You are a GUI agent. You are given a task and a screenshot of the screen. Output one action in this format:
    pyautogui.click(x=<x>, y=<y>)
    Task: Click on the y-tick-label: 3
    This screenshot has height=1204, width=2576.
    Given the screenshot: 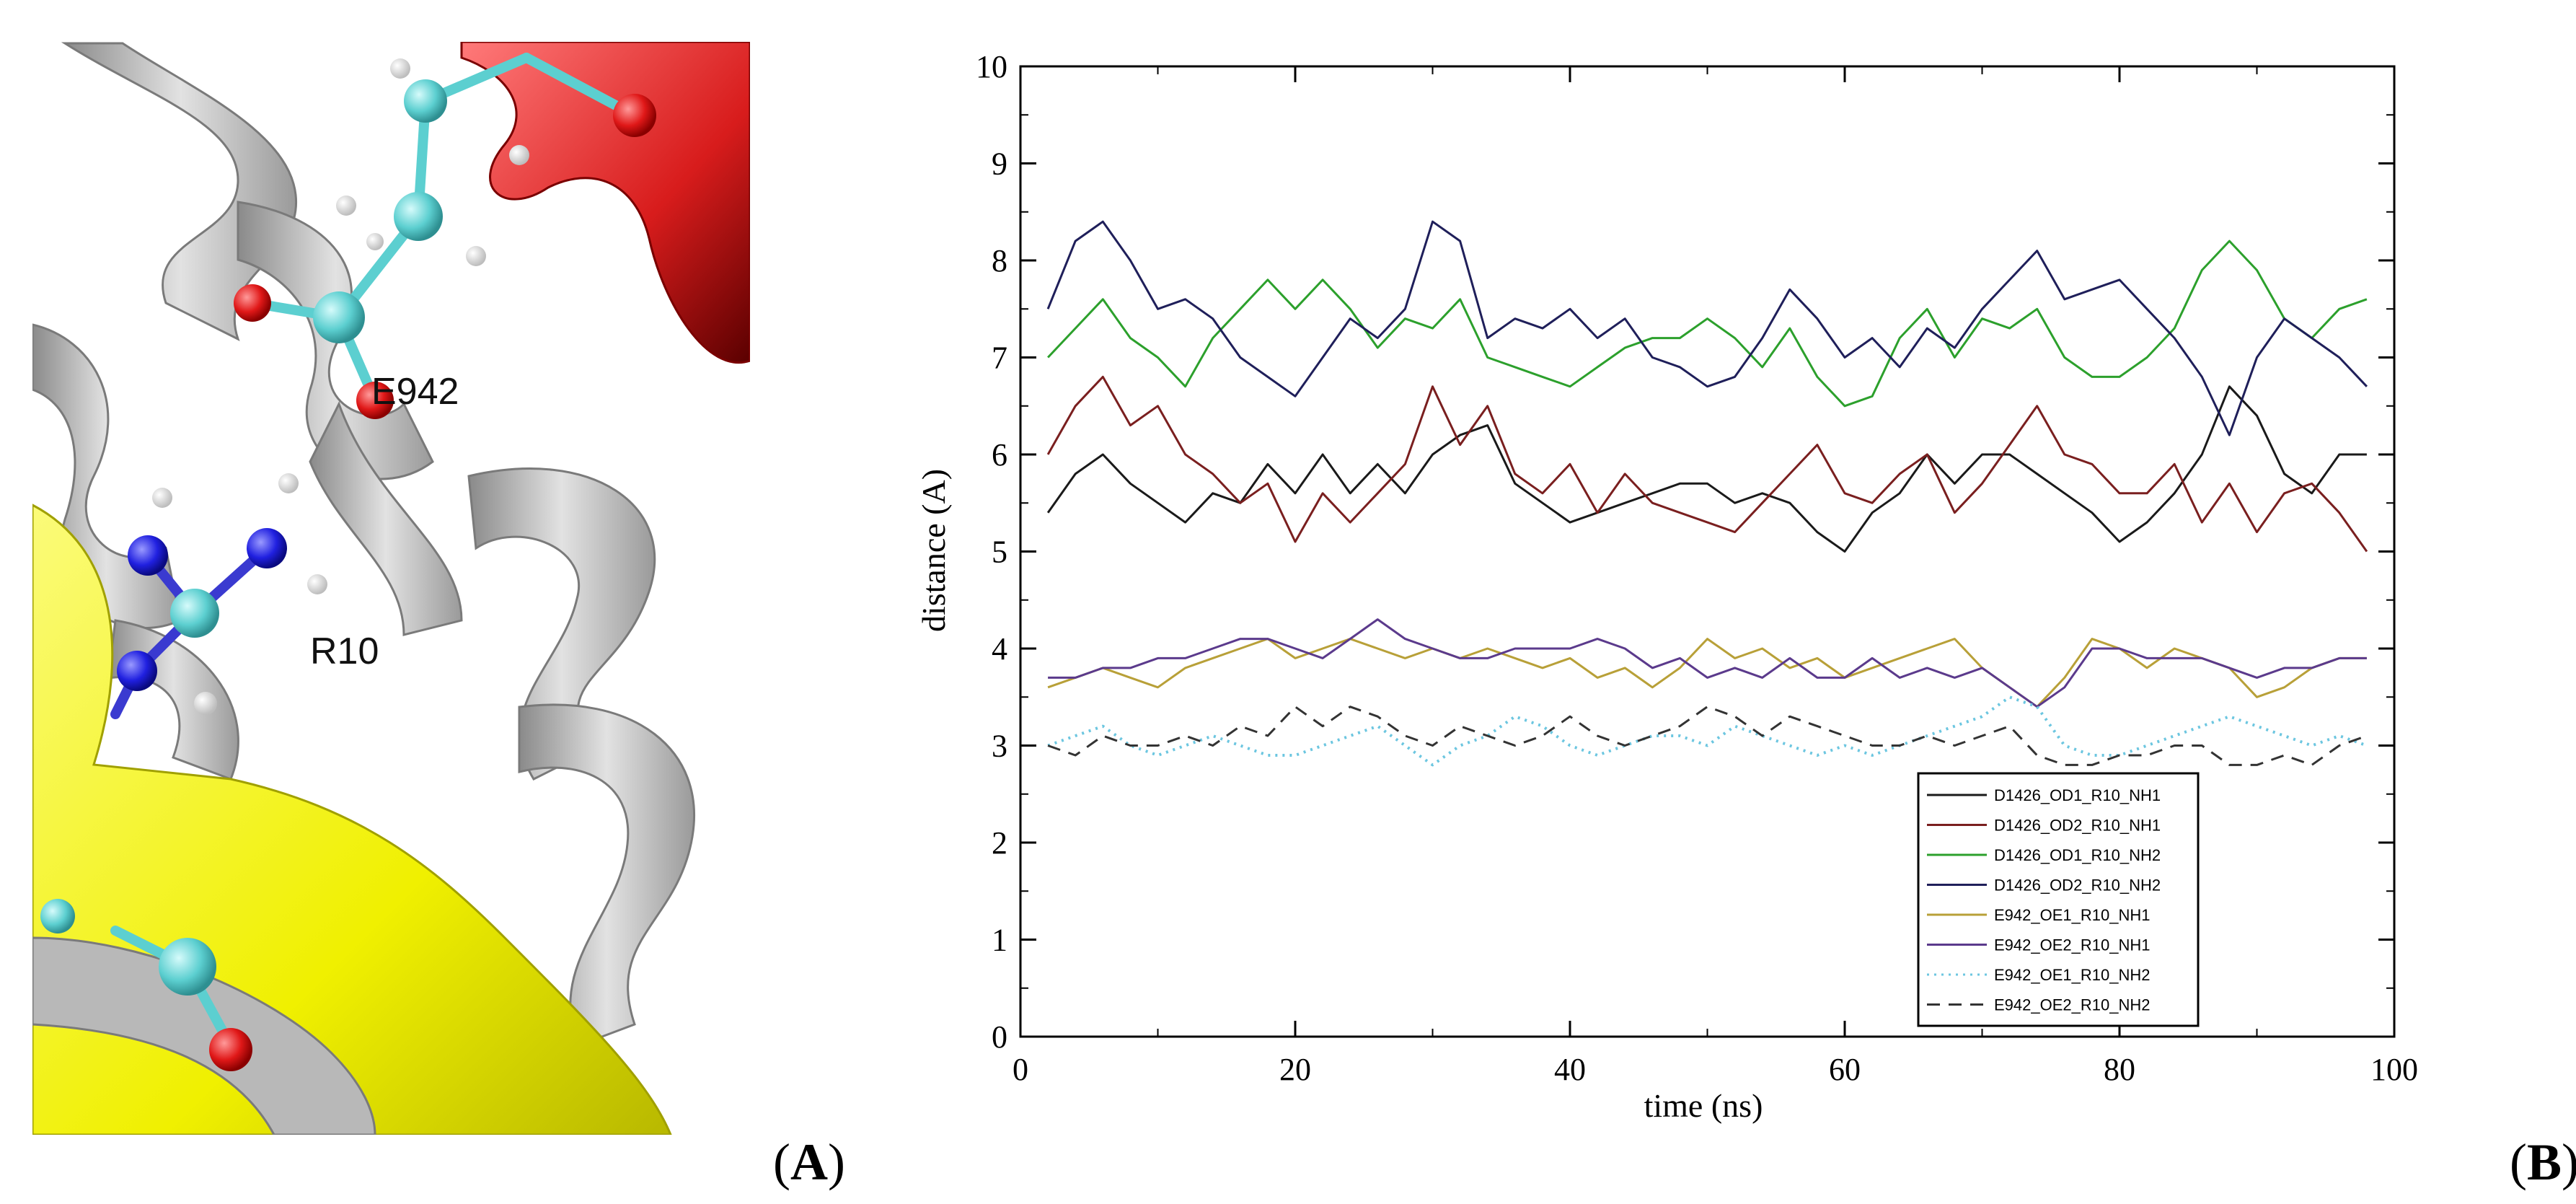 What is the action you would take?
    pyautogui.click(x=999, y=746)
    